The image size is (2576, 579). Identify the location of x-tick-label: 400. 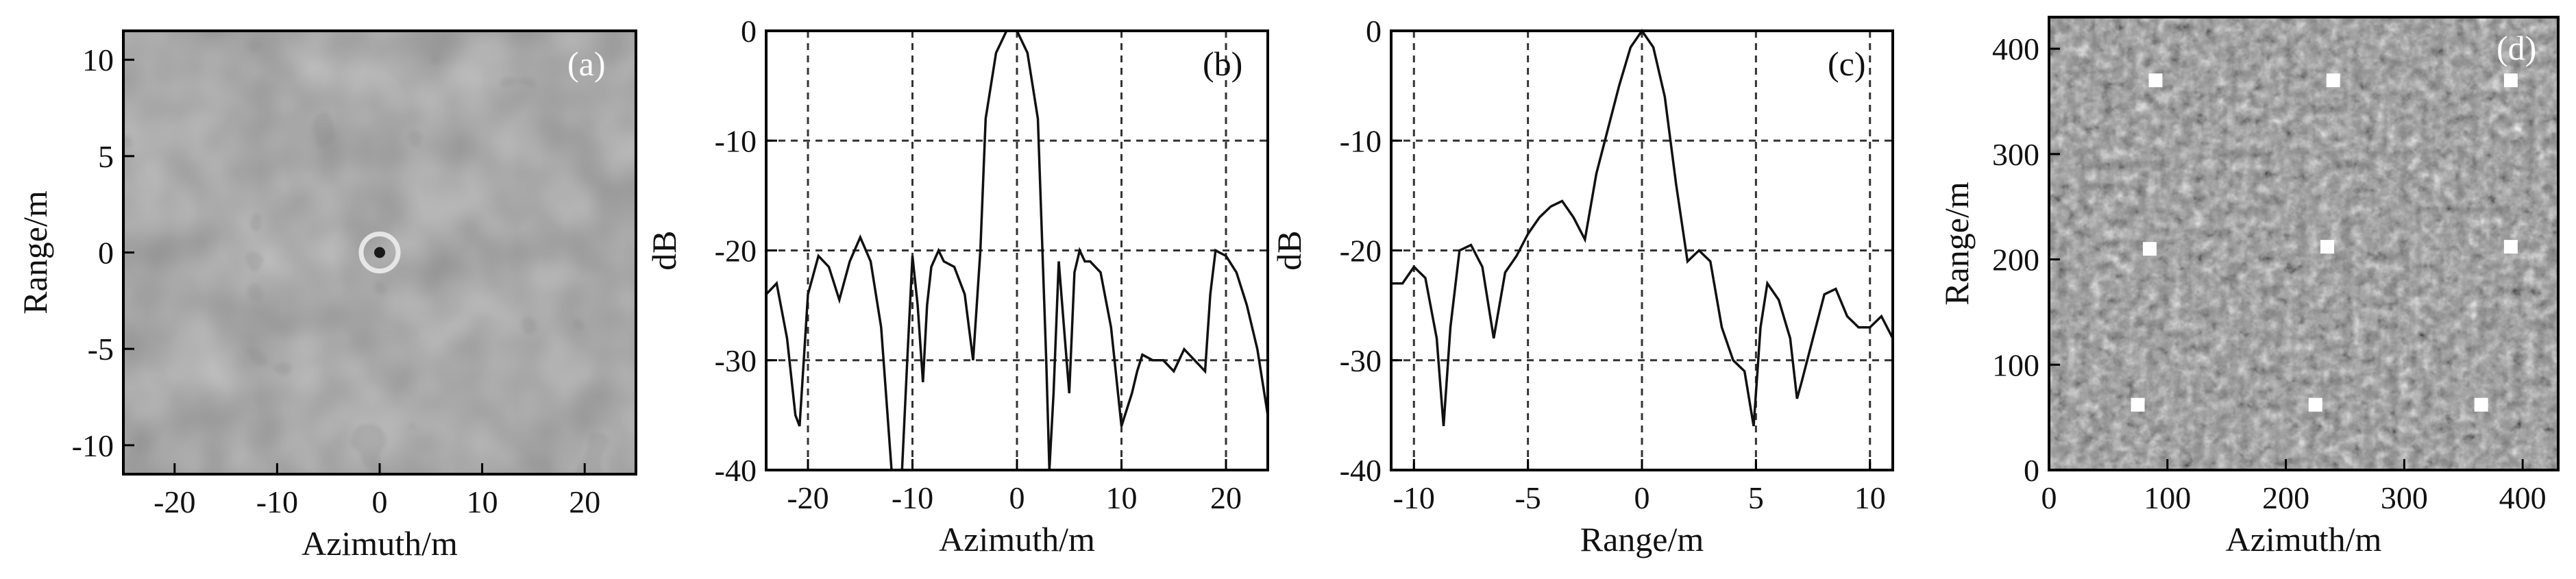
(2523, 497).